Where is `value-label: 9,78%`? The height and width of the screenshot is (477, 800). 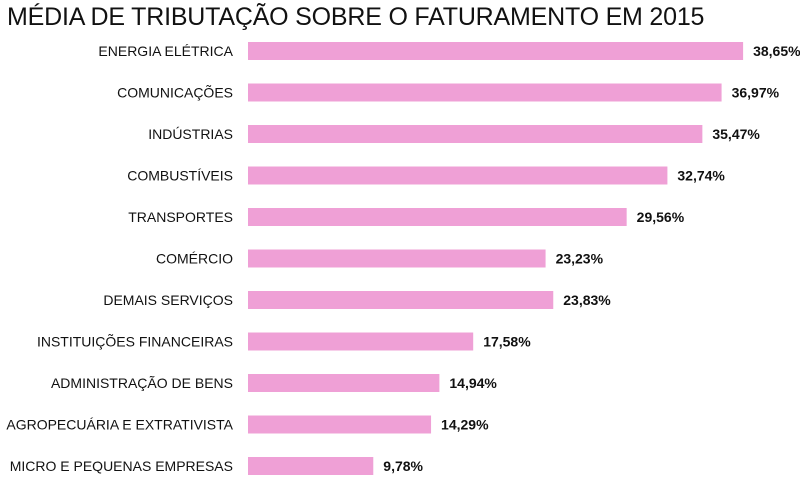 value-label: 9,78% is located at coordinates (403, 466).